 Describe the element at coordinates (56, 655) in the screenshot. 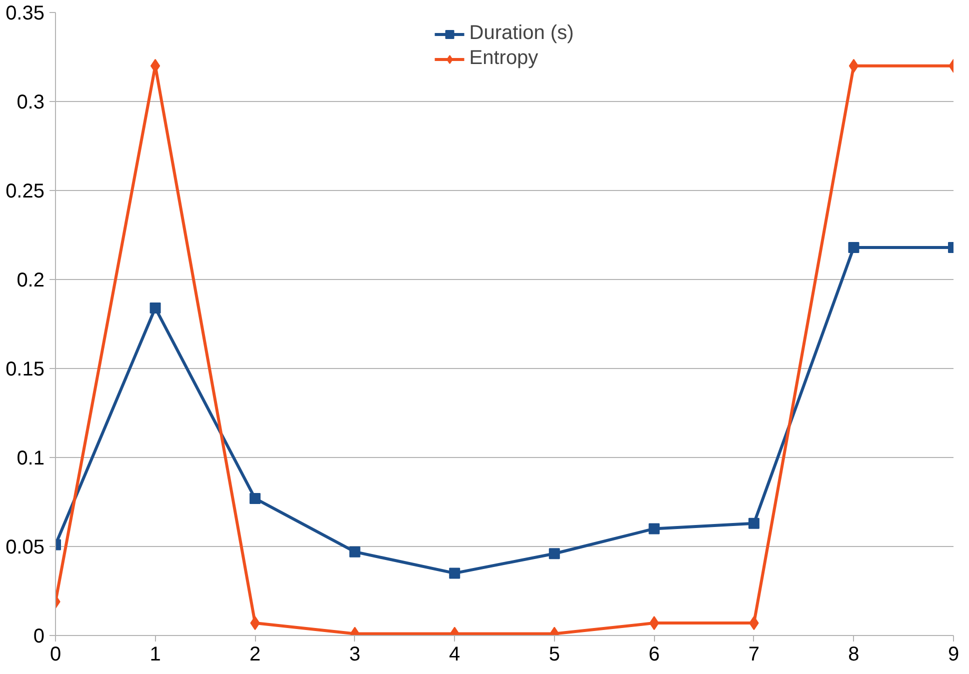

I see `x-tick-label: 0` at that location.